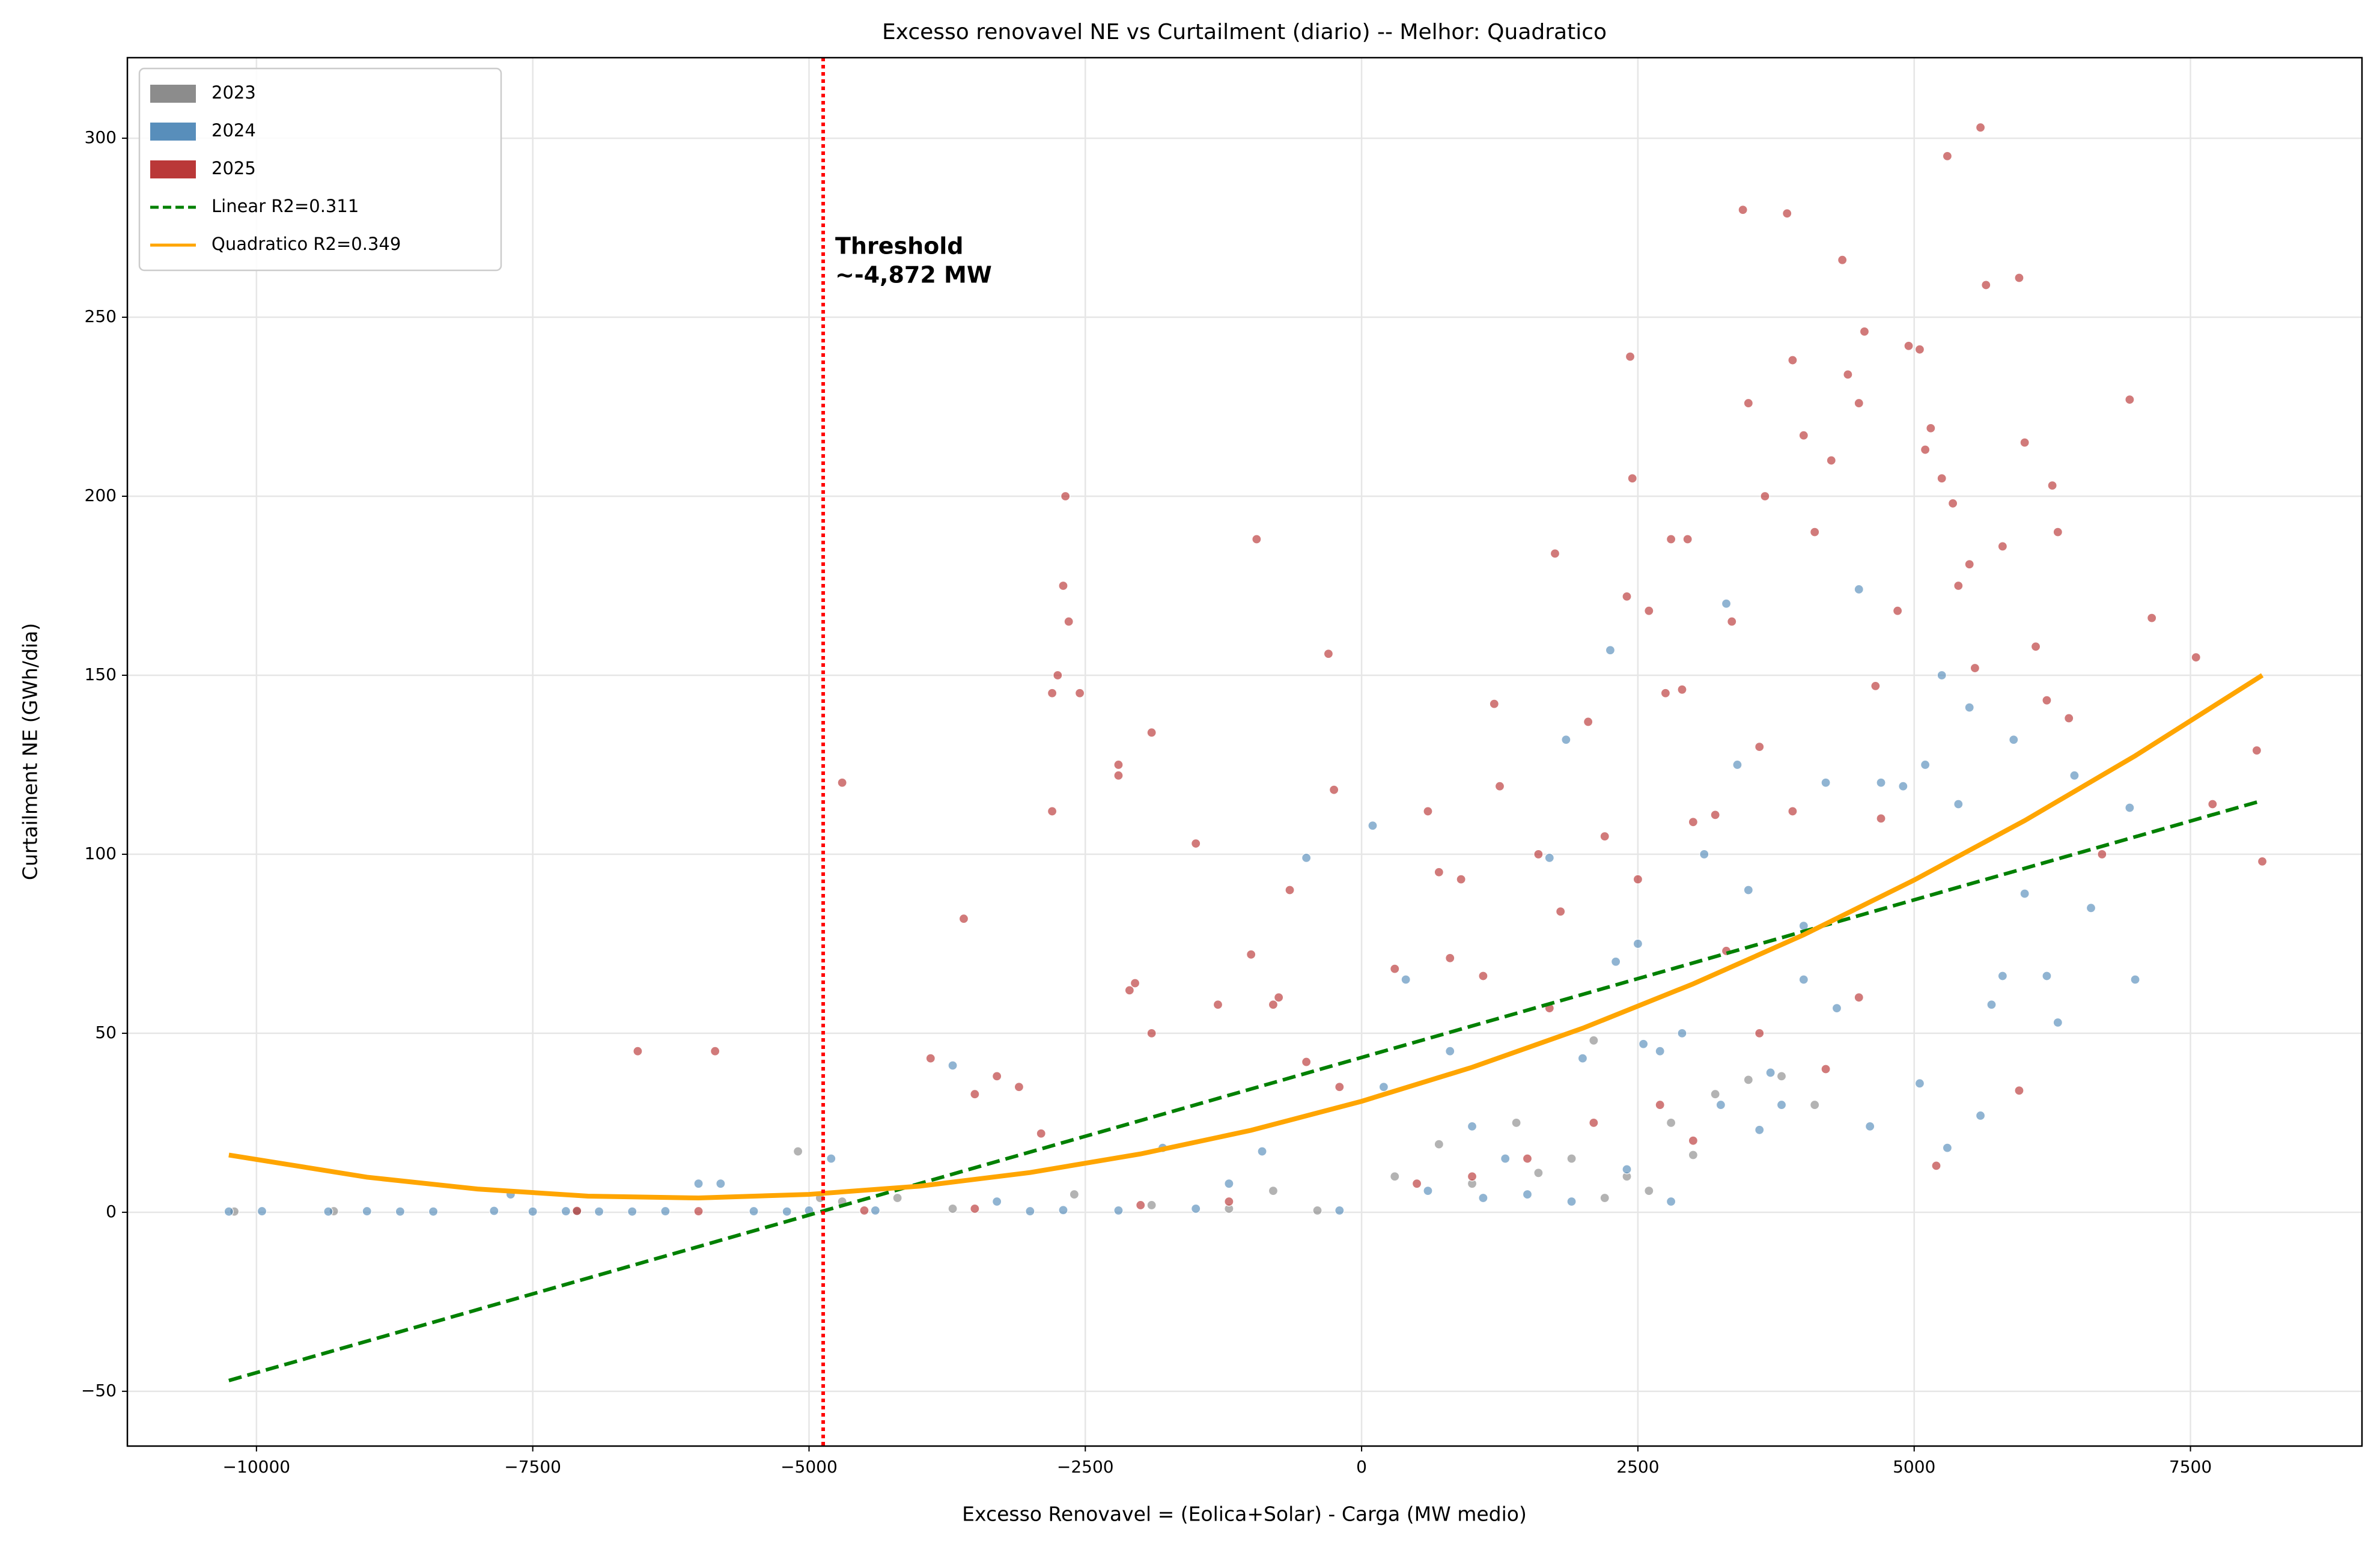 The image size is (2380, 1547). What do you see at coordinates (810, 1467) in the screenshot?
I see `x-tick-label: −5000` at bounding box center [810, 1467].